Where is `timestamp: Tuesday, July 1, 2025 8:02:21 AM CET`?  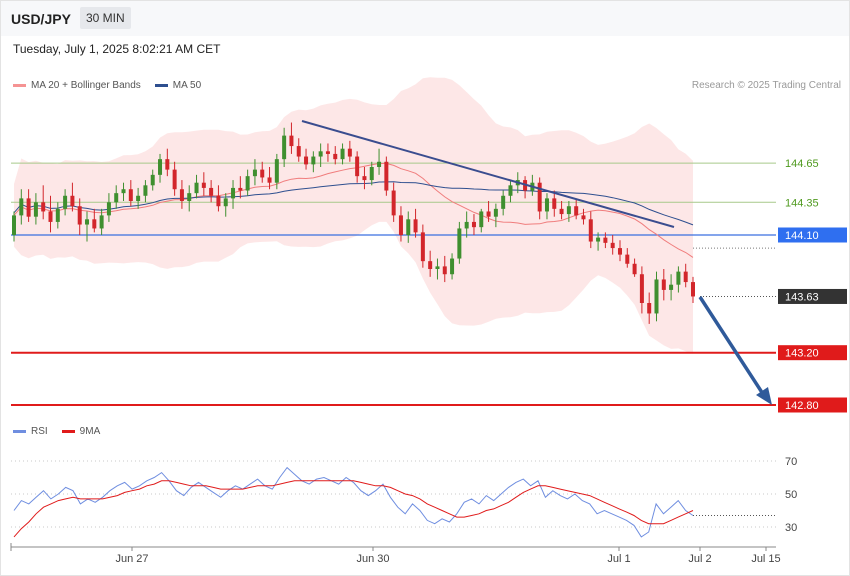 timestamp: Tuesday, July 1, 2025 8:02:21 AM CET is located at coordinates (117, 49).